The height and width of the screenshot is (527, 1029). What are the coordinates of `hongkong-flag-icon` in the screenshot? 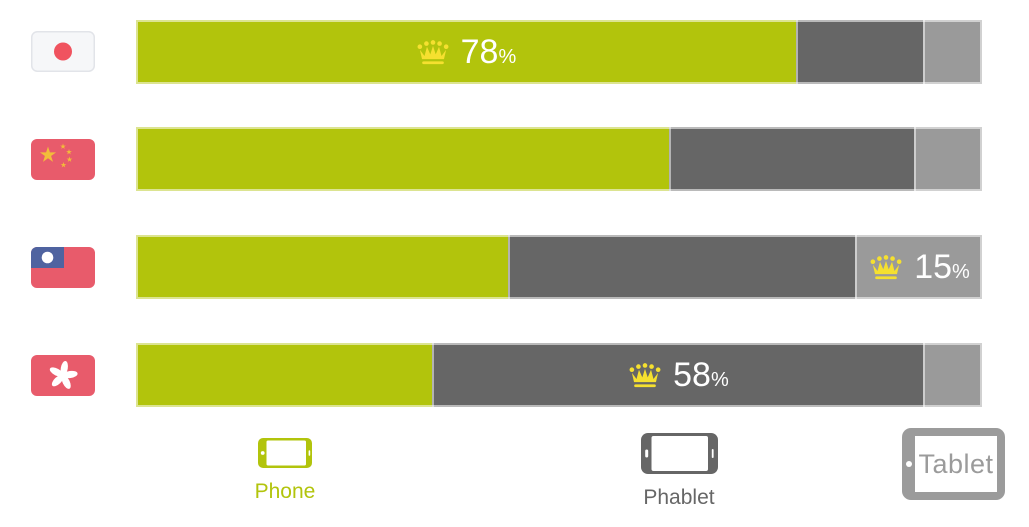 It's located at (63, 375).